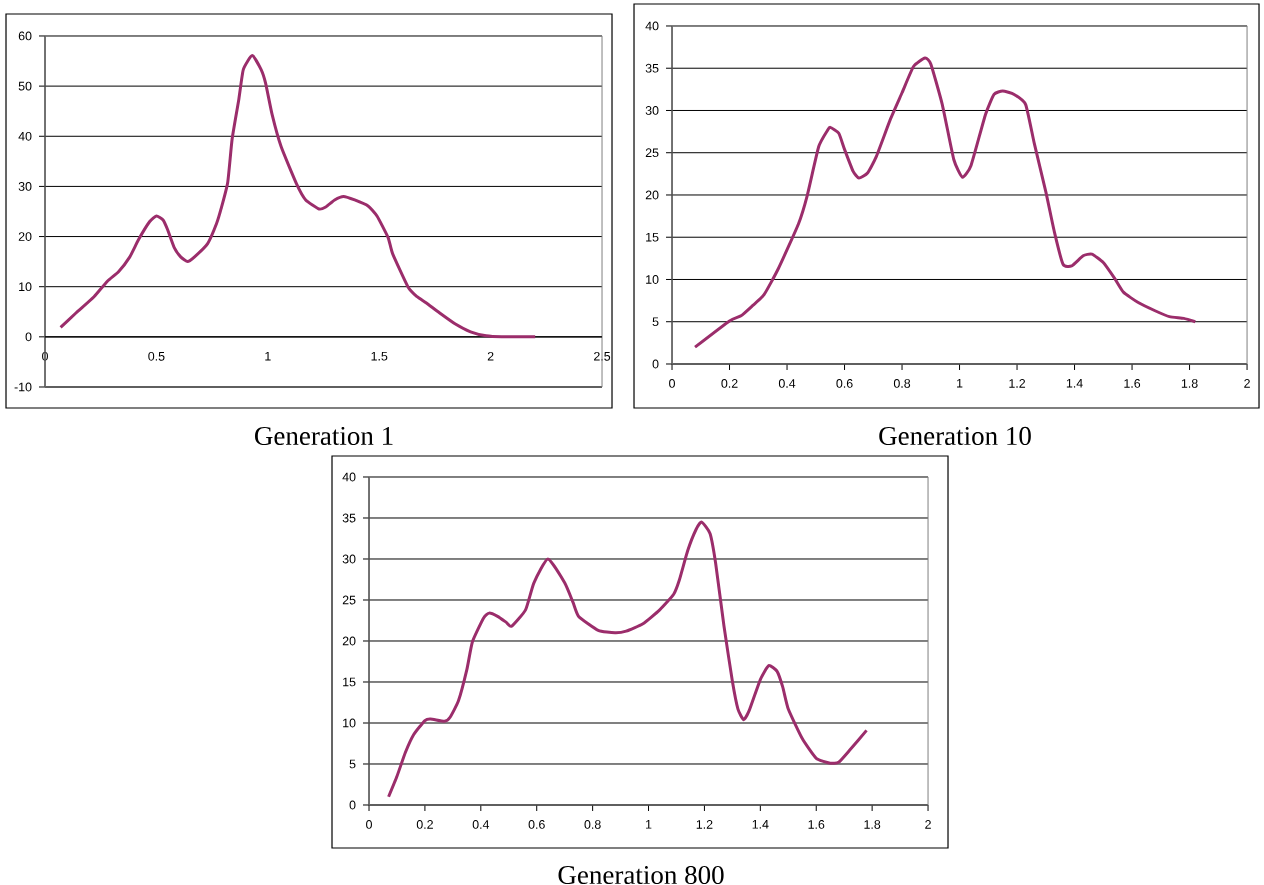  What do you see at coordinates (602, 356) in the screenshot?
I see `x-tick-label: 2.5` at bounding box center [602, 356].